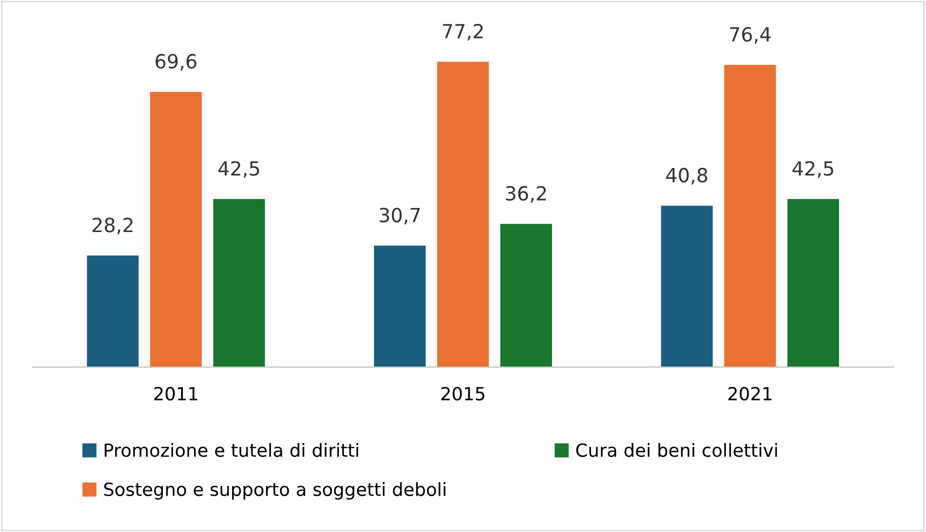 This screenshot has height=532, width=926. Describe the element at coordinates (176, 62) in the screenshot. I see `data-label: 69,6` at that location.